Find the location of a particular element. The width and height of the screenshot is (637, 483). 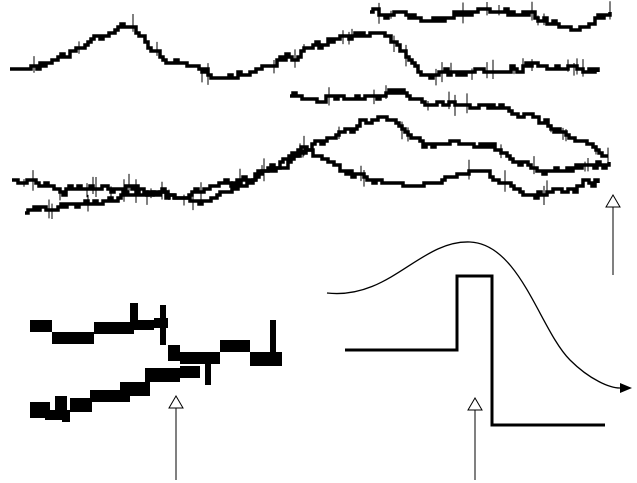

step-signal is located at coordinates (475, 350).